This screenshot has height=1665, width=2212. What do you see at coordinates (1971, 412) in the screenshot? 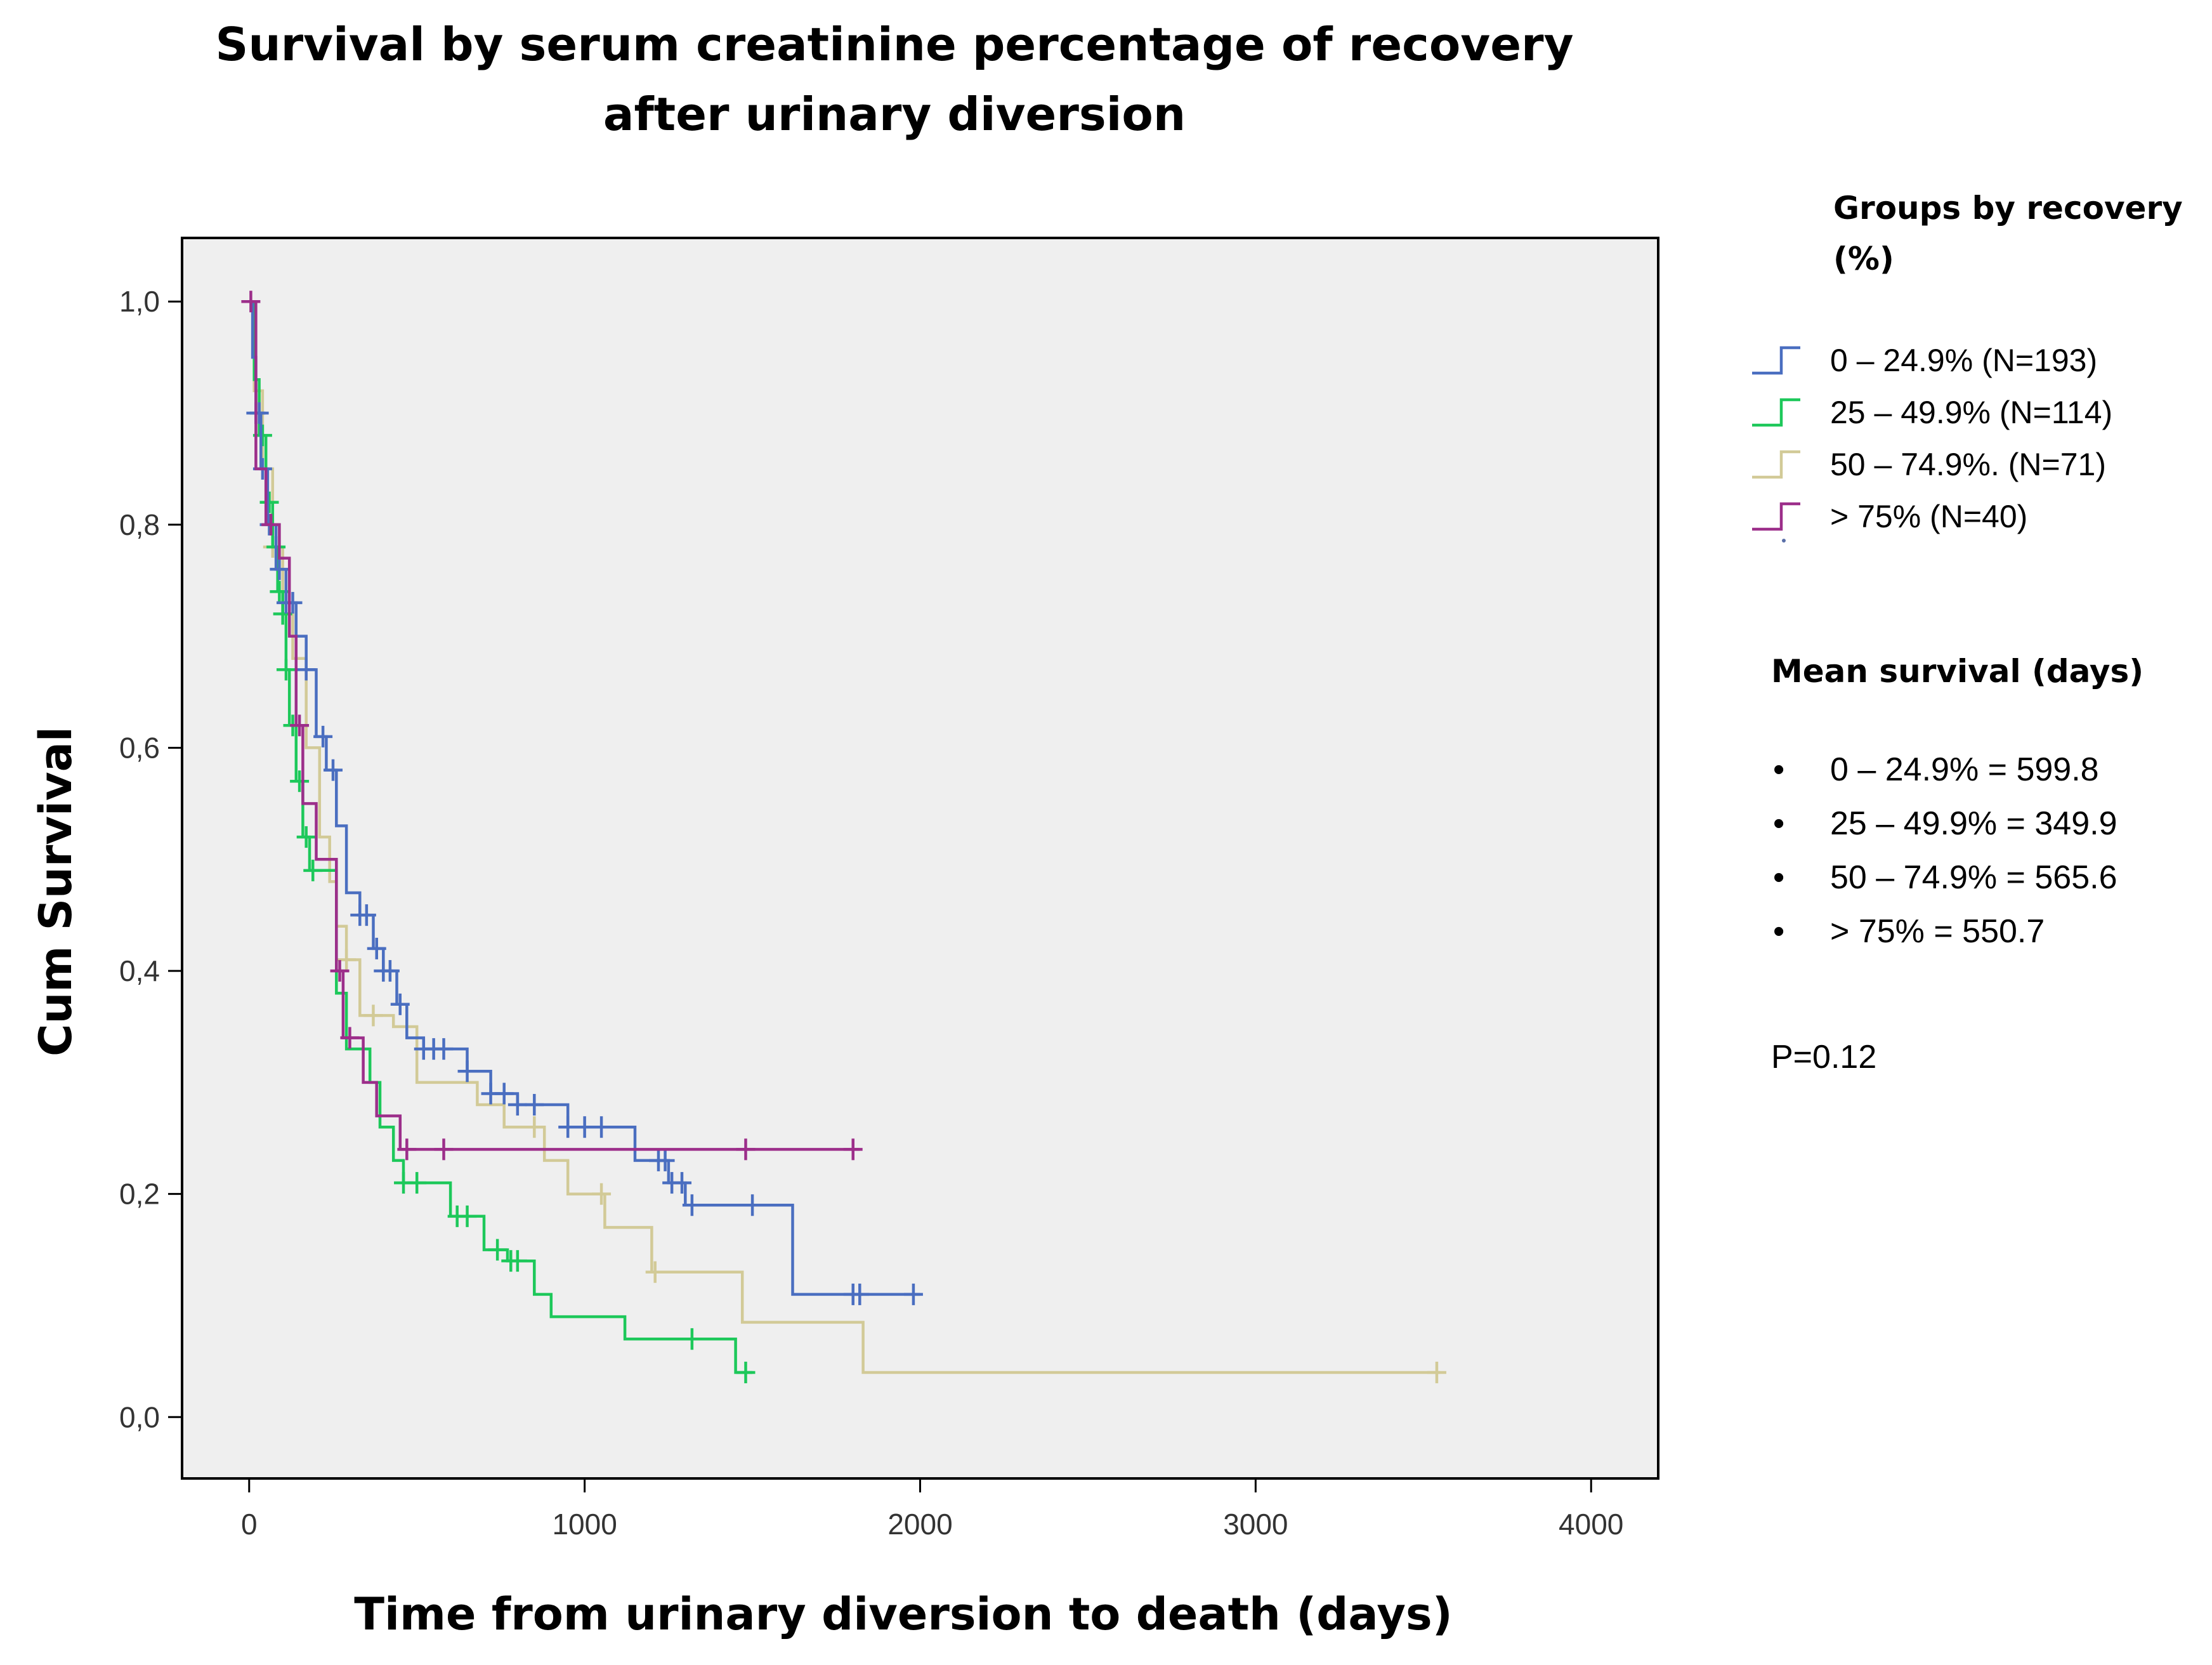
I see `legend-label: 25 – 49.9% (N=114)` at bounding box center [1971, 412].